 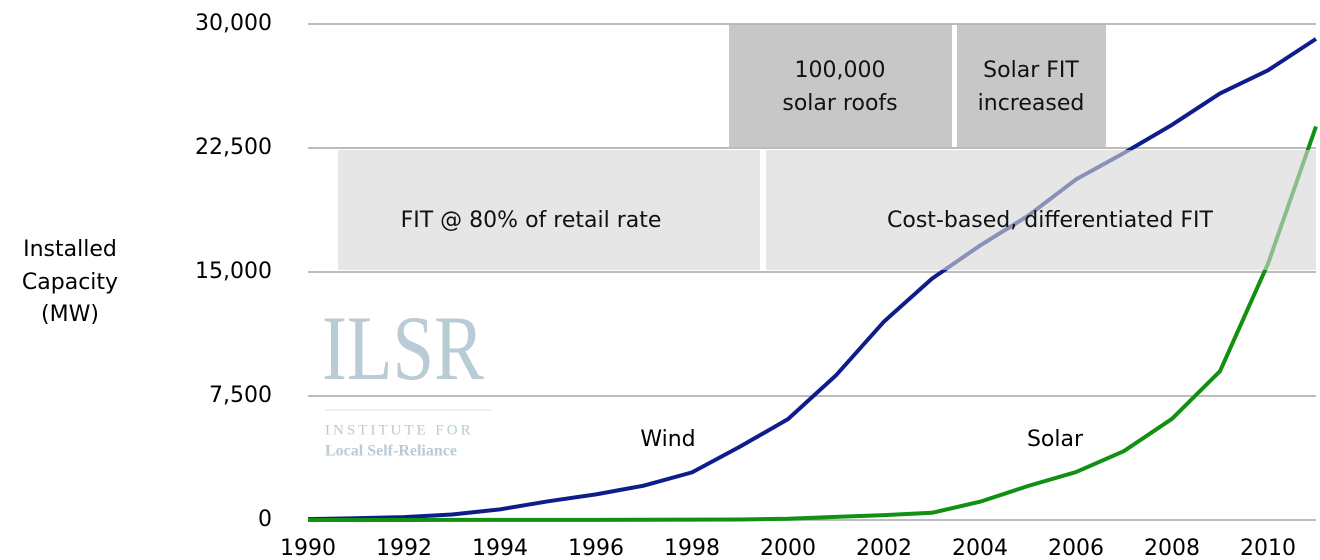 What do you see at coordinates (840, 70) in the screenshot?
I see `annotation: 100,000` at bounding box center [840, 70].